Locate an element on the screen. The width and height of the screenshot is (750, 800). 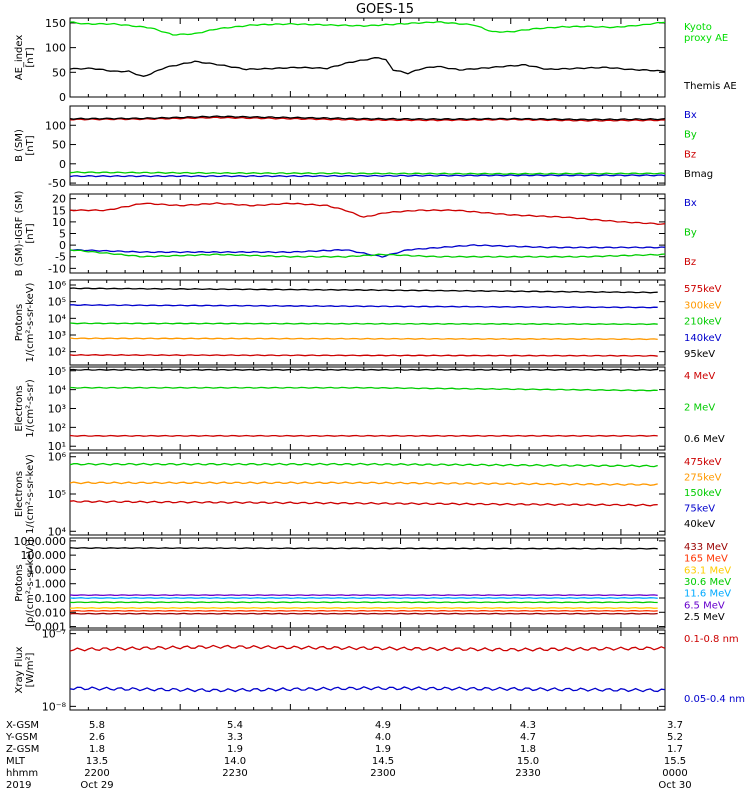
ephemeris-value: 3.3 is located at coordinates (235, 737).